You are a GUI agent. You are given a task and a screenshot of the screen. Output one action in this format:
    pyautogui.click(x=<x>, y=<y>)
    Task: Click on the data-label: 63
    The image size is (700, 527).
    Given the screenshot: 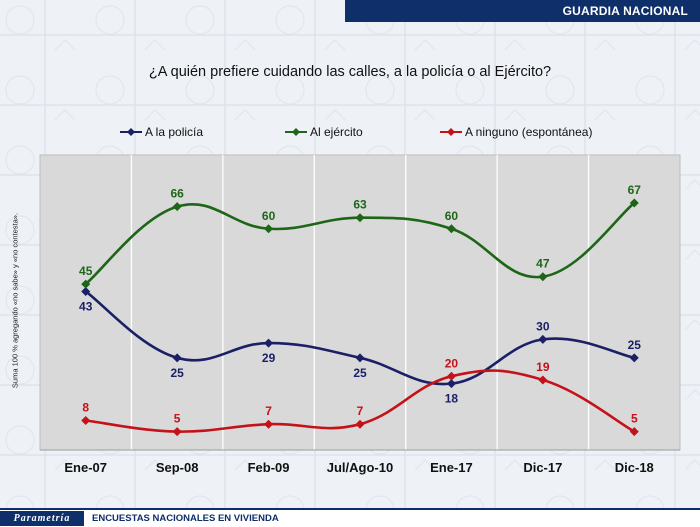 What is the action you would take?
    pyautogui.click(x=360, y=205)
    